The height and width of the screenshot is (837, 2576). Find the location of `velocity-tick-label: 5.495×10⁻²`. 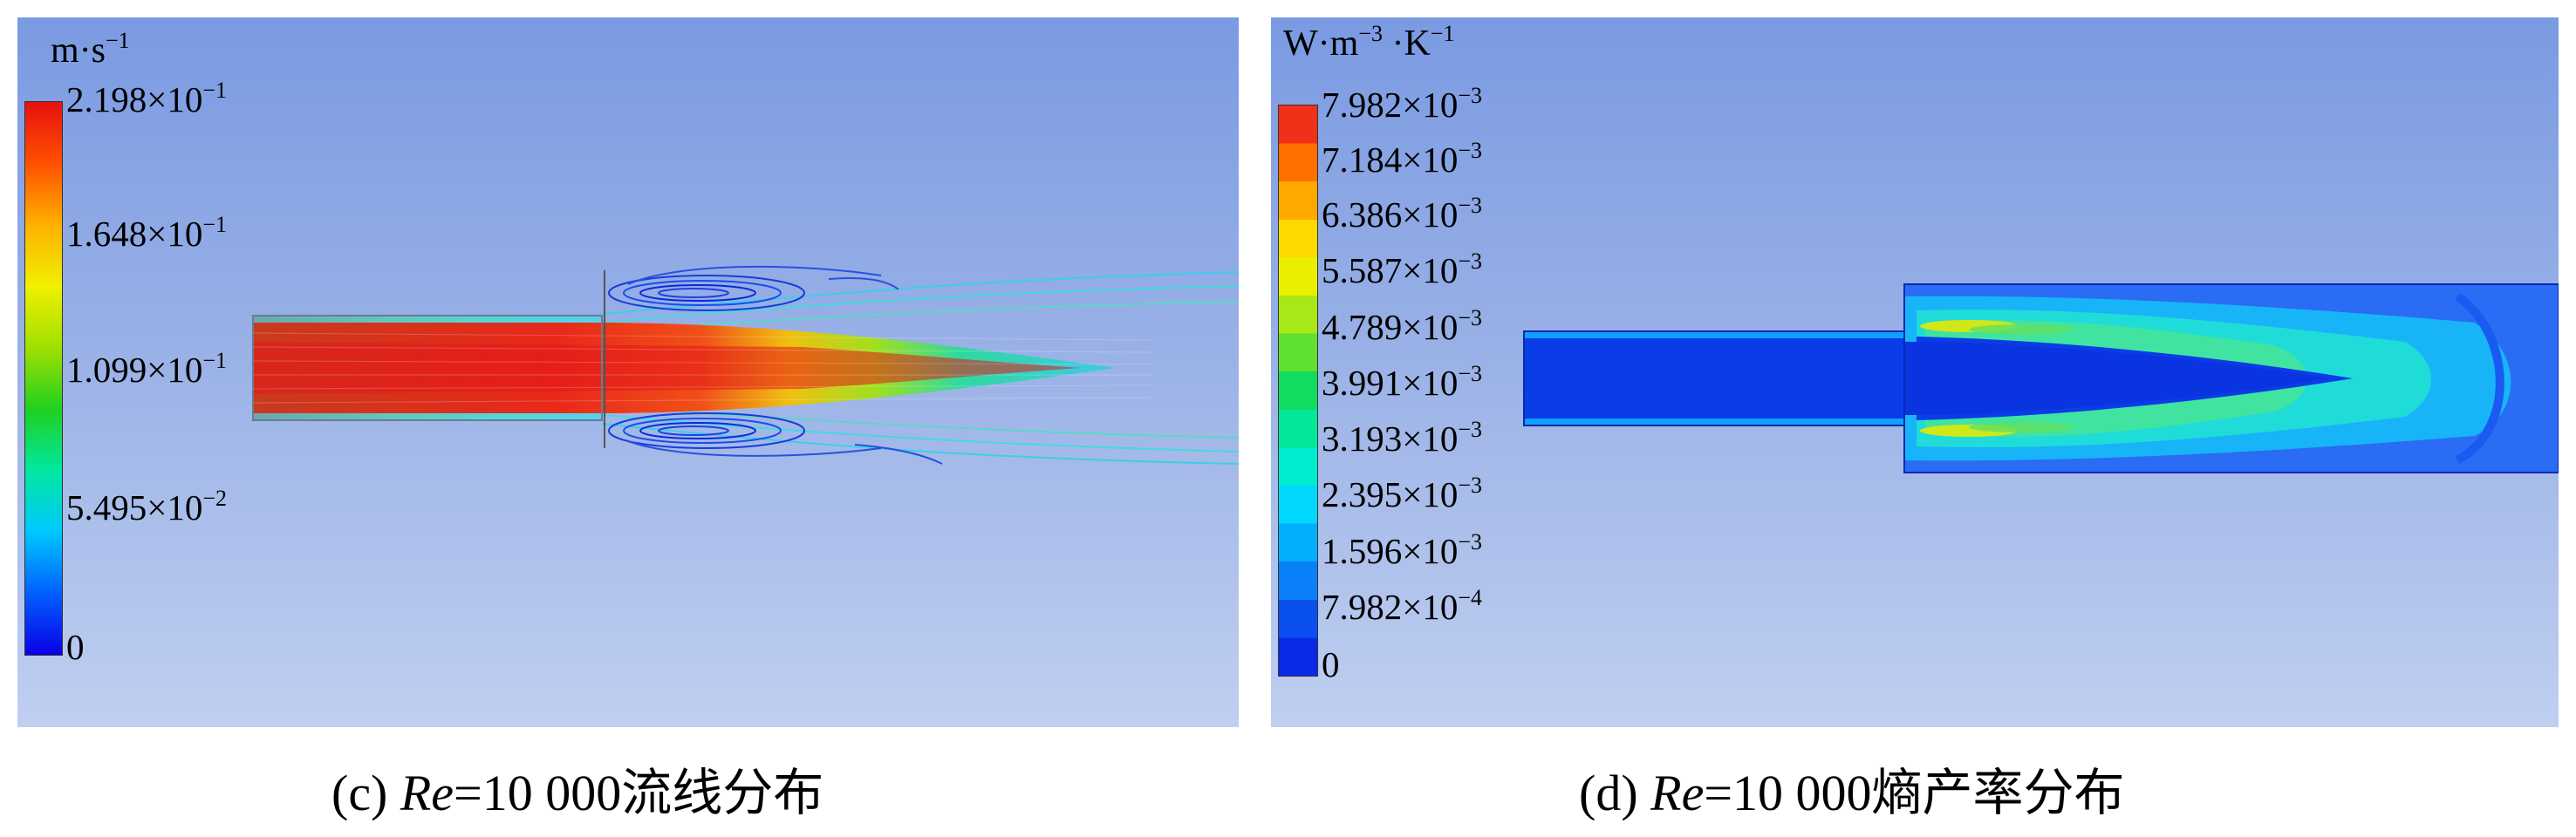

velocity-tick-label: 5.495×10⁻² is located at coordinates (147, 506).